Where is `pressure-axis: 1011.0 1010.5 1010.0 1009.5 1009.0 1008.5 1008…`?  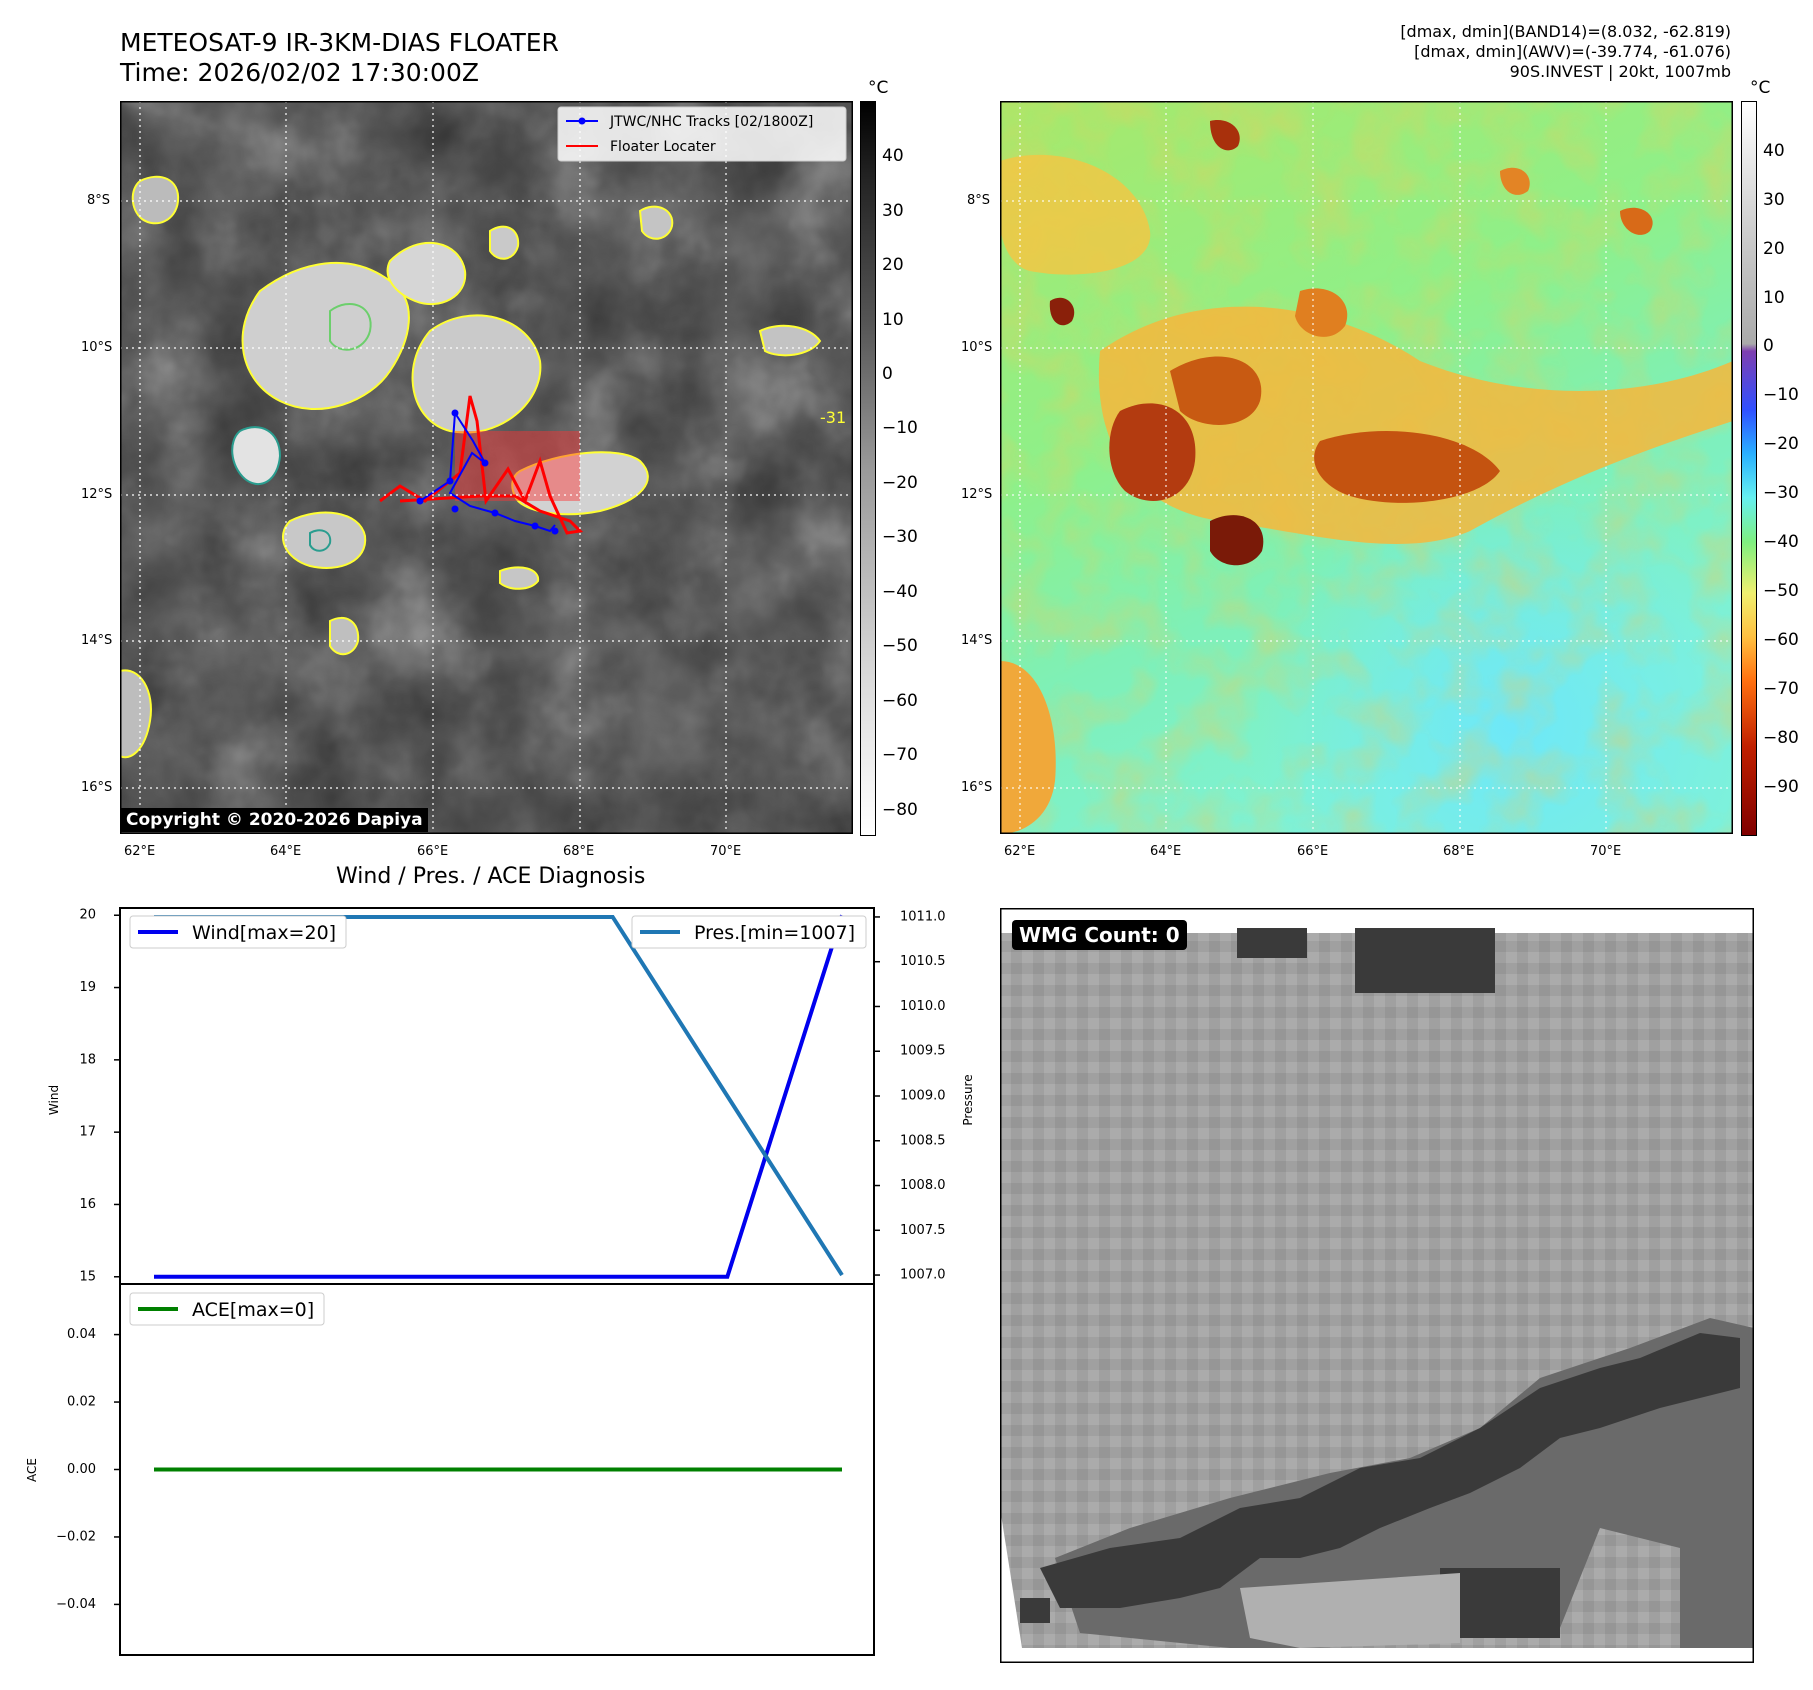
pressure-axis: 1011.0 1010.5 1010.0 1009.5 1009.0 1008.5 1008… is located at coordinates (910, 1096).